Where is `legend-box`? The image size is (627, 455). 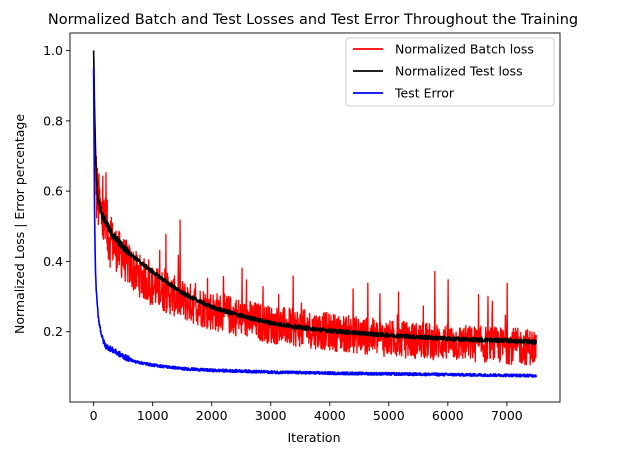
legend-box is located at coordinates (450, 72).